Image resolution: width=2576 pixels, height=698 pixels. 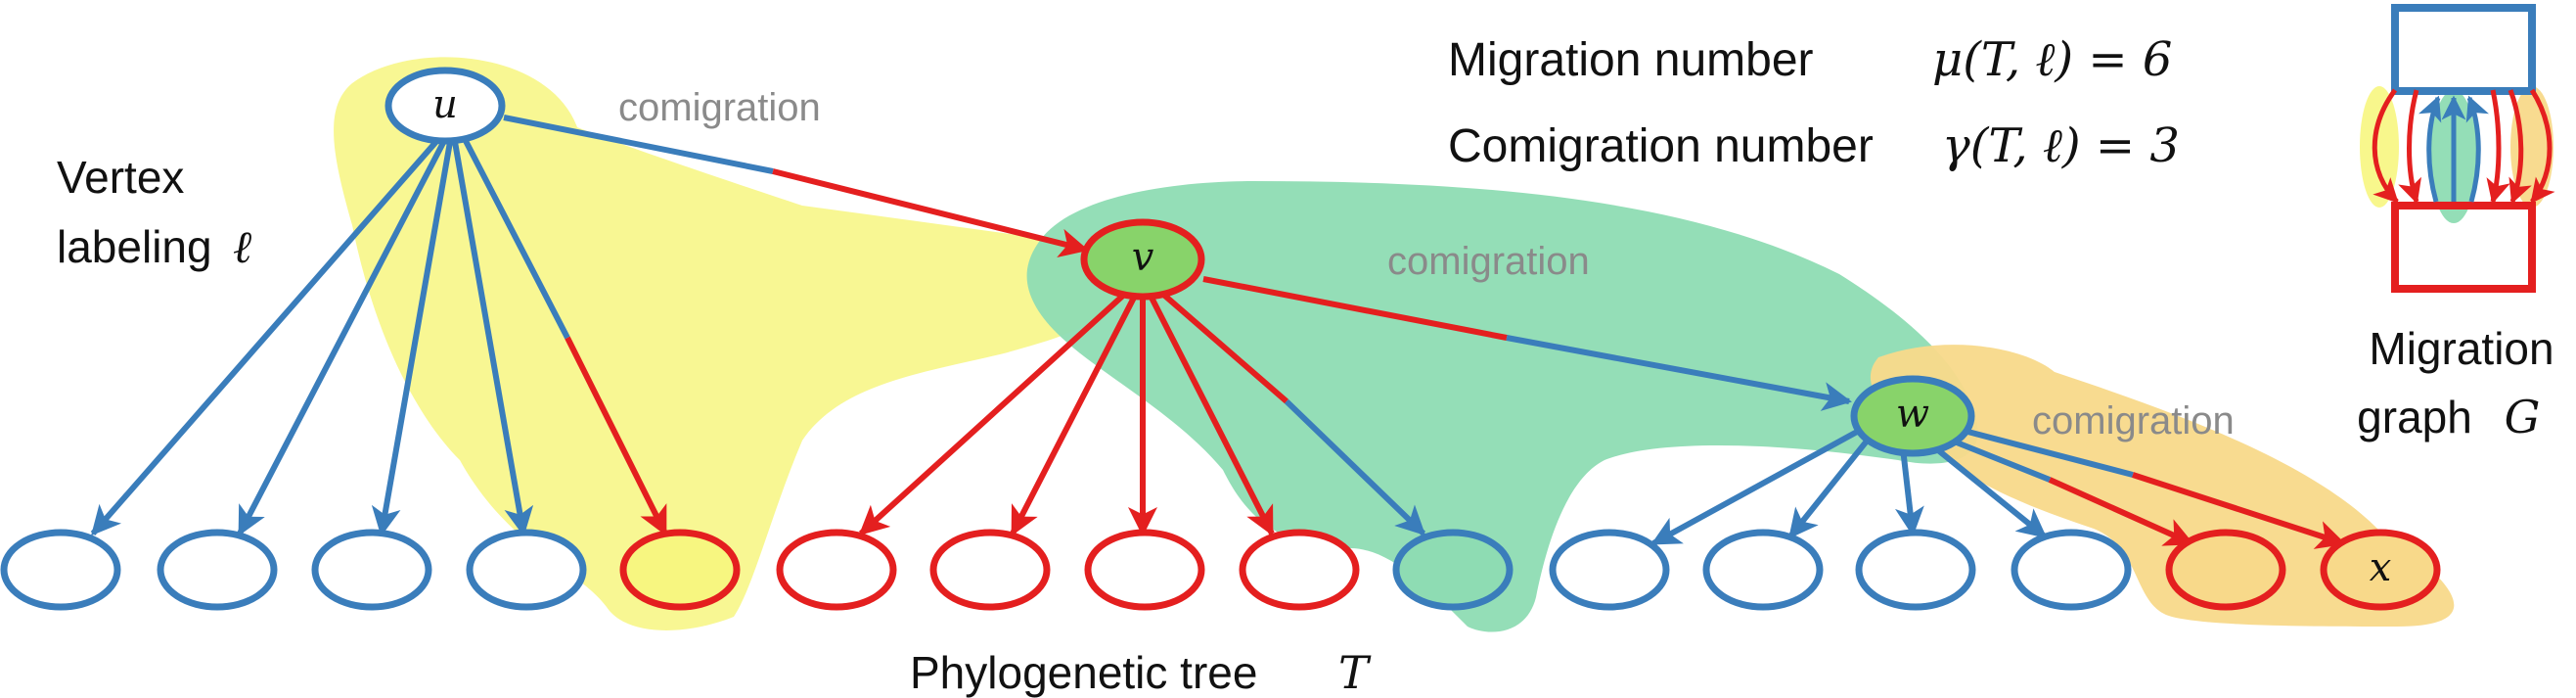 What do you see at coordinates (719, 108) in the screenshot?
I see `comigration-label-1: comigration` at bounding box center [719, 108].